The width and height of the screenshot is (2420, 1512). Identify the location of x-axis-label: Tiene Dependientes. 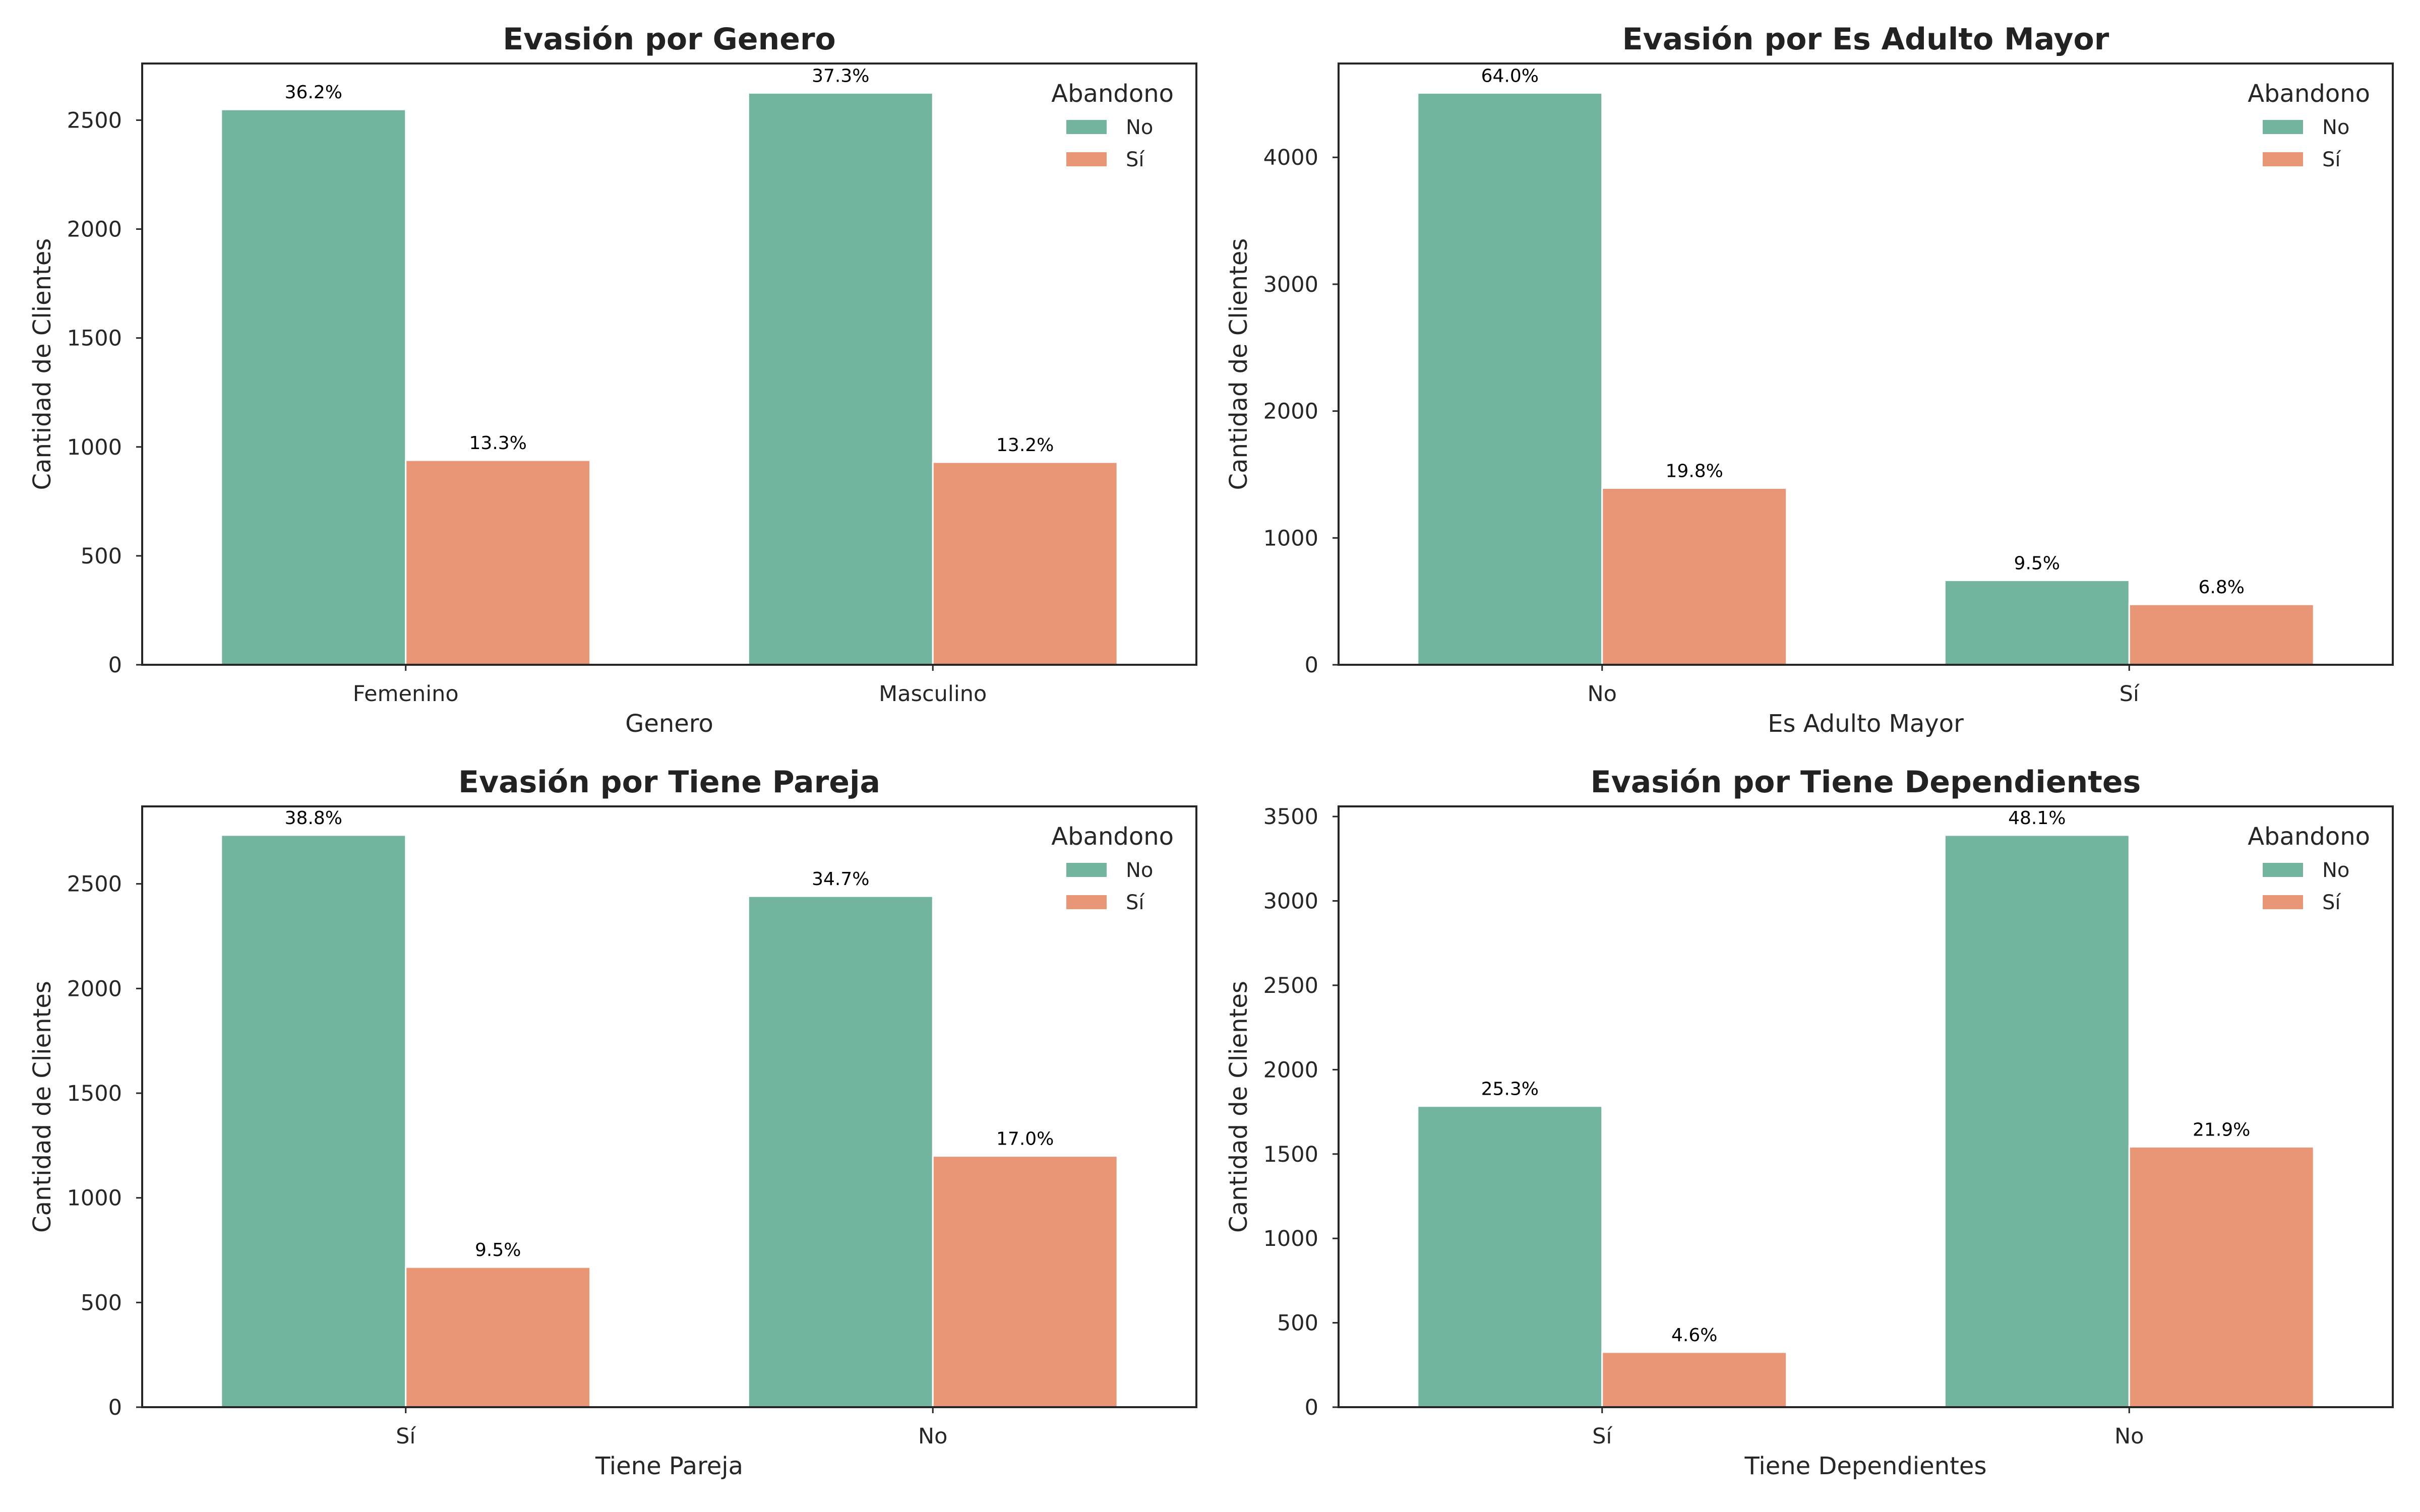
(1865, 1466).